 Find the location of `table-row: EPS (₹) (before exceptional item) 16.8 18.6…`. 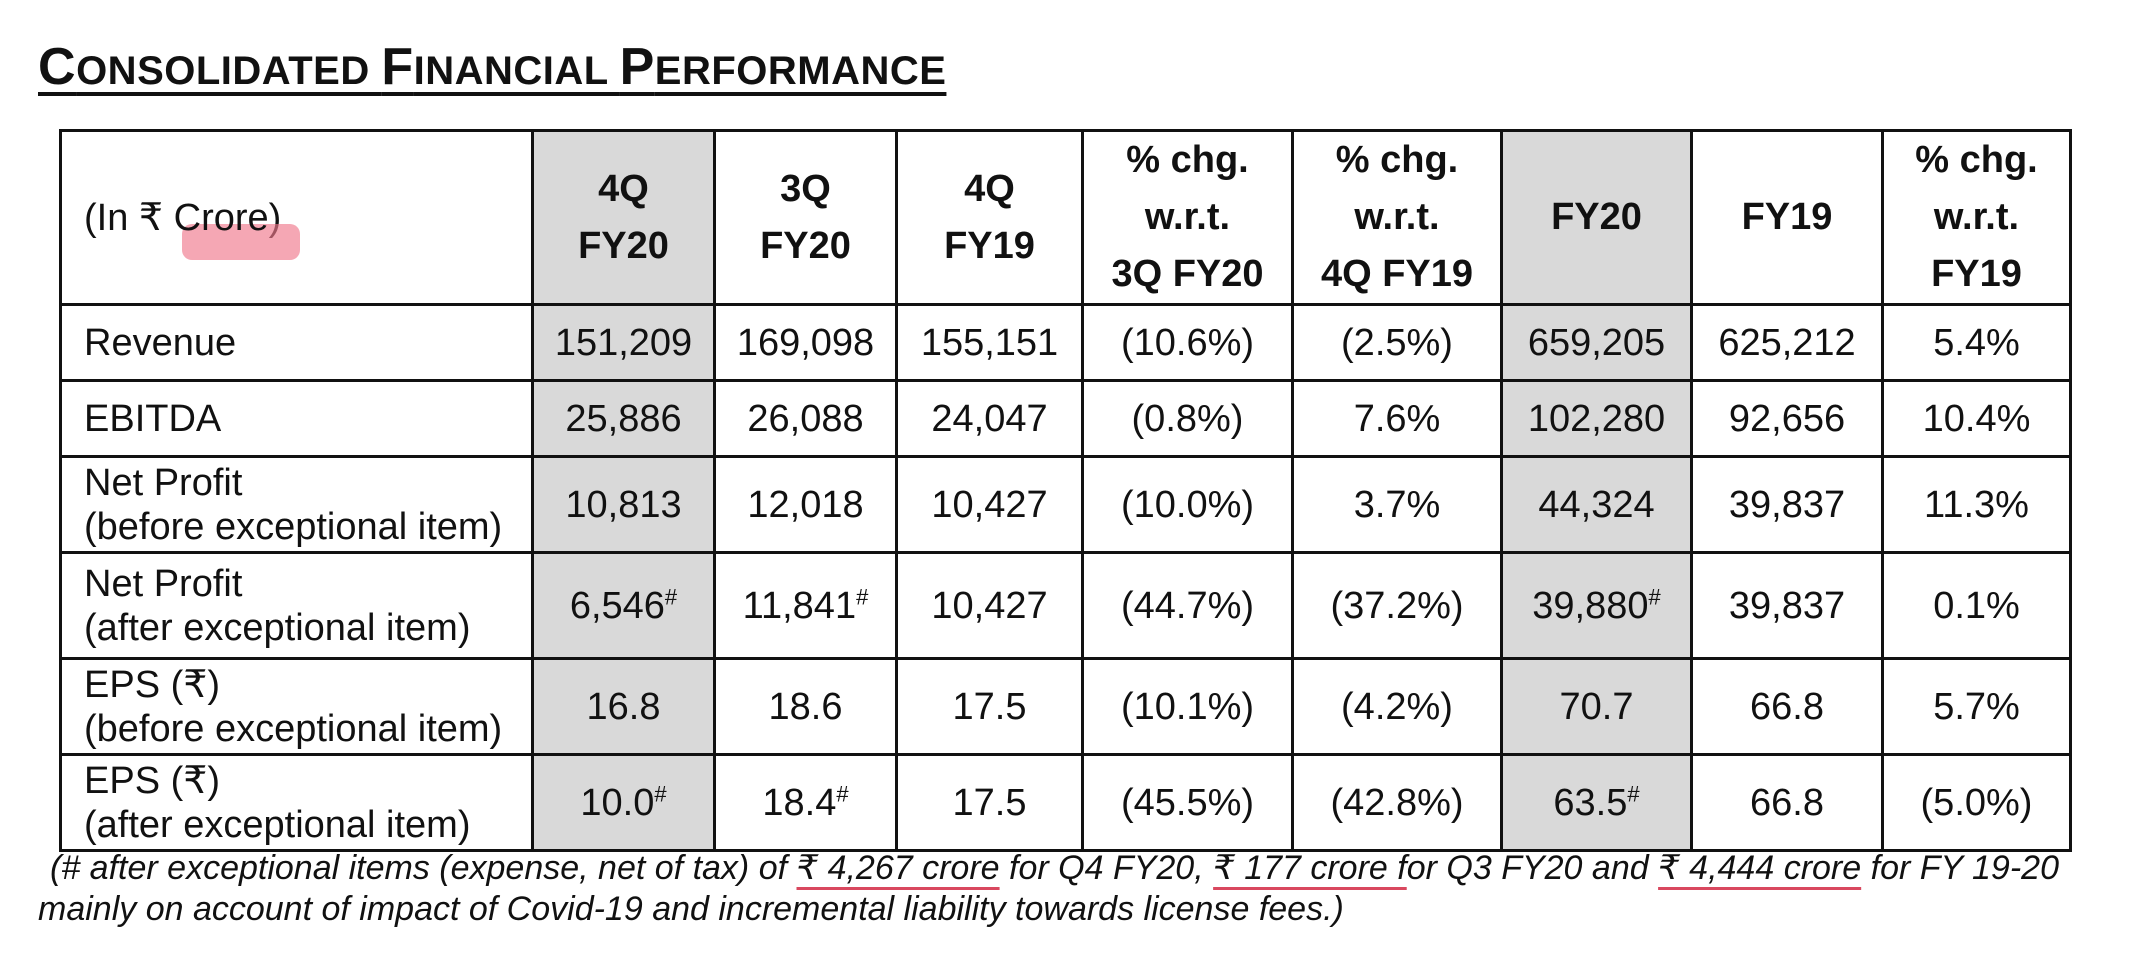

table-row: EPS (₹) (before exceptional item) 16.8 18.6… is located at coordinates (1065, 706).